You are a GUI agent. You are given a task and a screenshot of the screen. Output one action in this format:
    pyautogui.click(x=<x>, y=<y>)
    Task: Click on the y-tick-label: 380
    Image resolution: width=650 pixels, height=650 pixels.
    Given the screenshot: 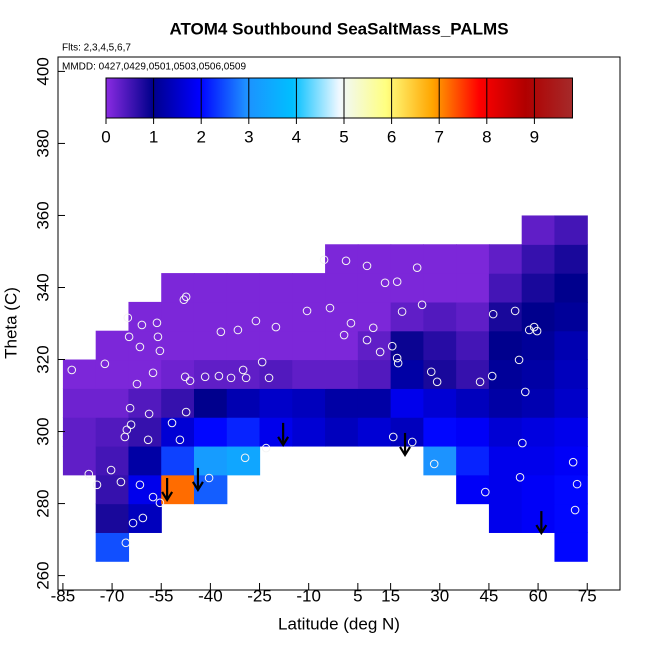 What is the action you would take?
    pyautogui.click(x=42, y=143)
    